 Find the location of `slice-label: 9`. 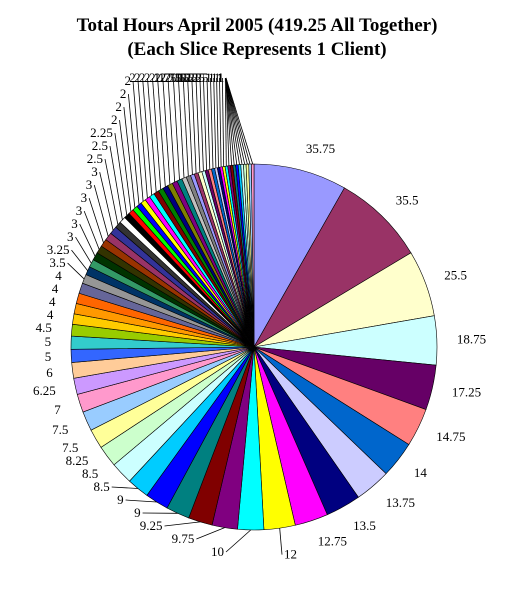

slice-label: 9 is located at coordinates (137, 512).